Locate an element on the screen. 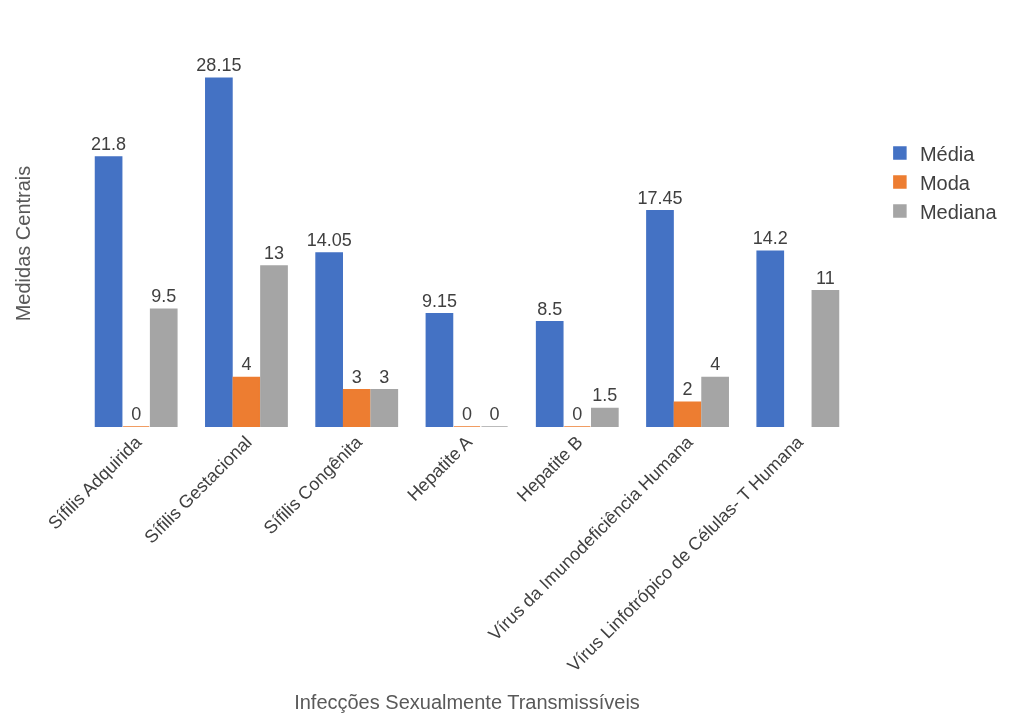  data-label: 1.5 is located at coordinates (605, 395).